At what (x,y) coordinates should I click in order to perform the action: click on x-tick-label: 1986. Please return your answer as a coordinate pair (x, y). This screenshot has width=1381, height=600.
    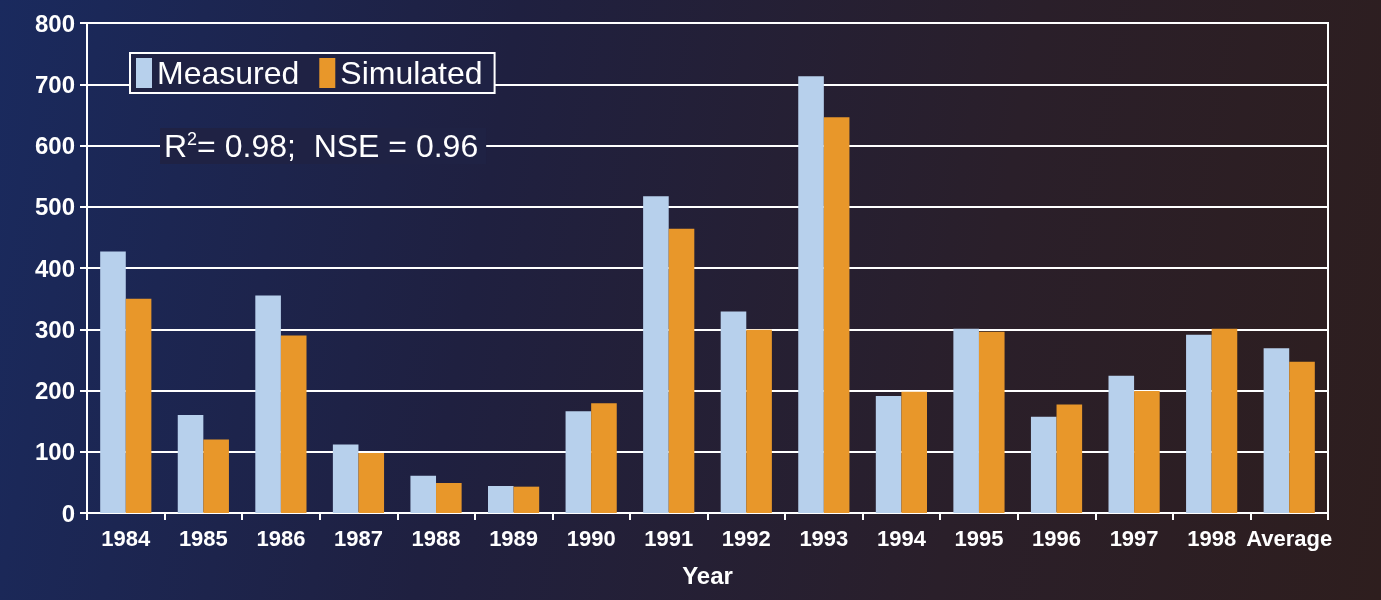
    Looking at the image, I should click on (281, 538).